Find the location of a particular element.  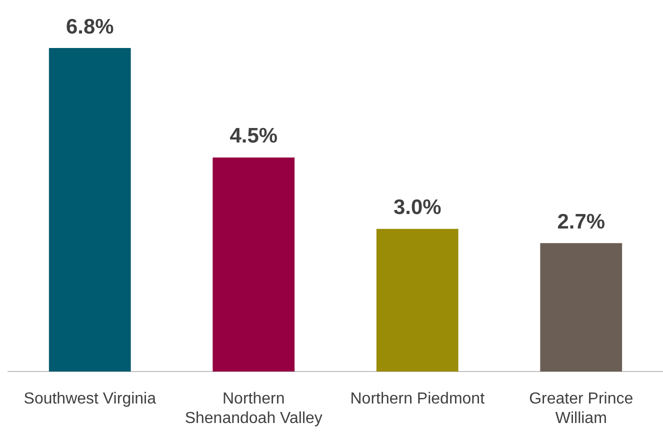

x-tick-label: Greater Prince William is located at coordinates (581, 408).